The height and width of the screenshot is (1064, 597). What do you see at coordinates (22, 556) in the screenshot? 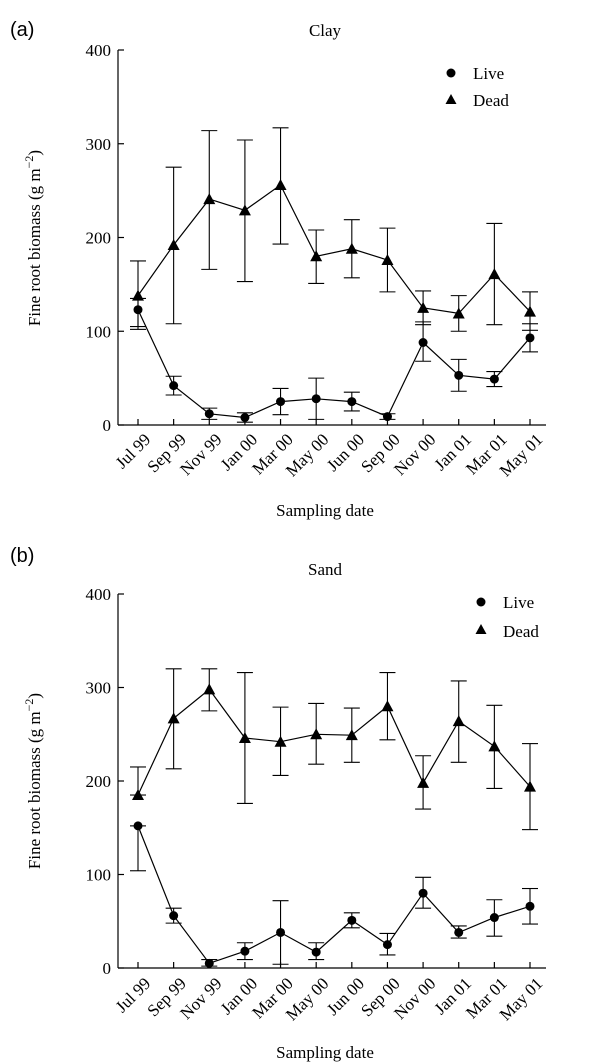
I see `panel-label: (b)` at bounding box center [22, 556].